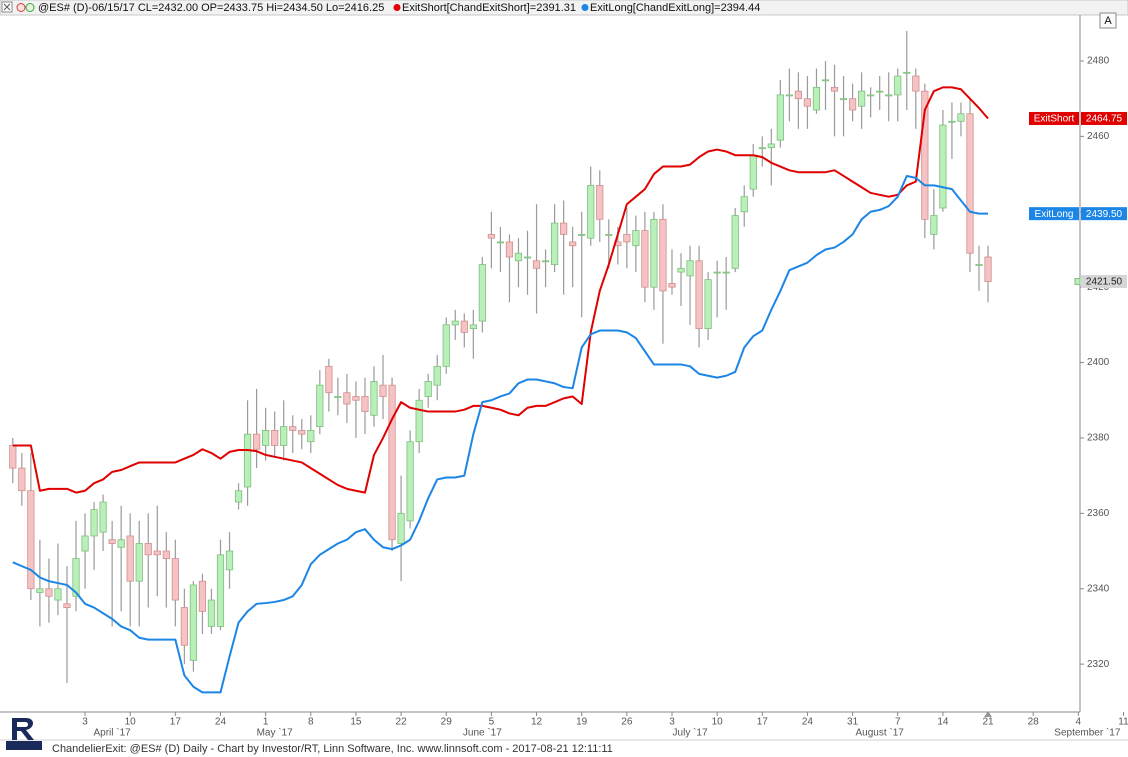  I want to click on button-box, so click(1108, 20).